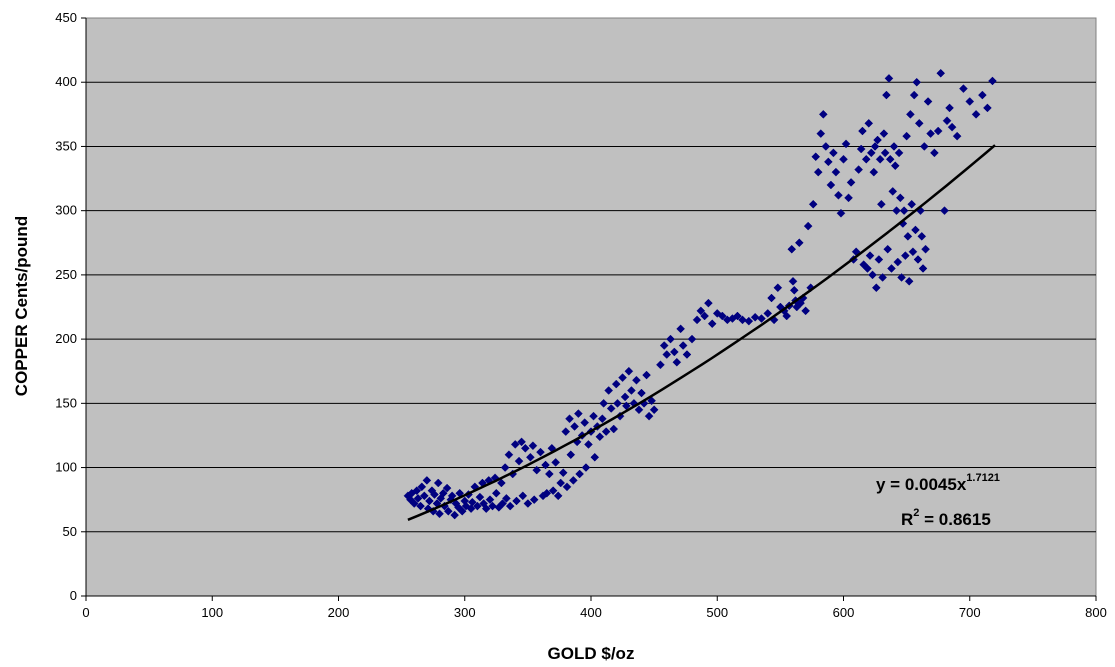 The height and width of the screenshot is (667, 1115). Describe the element at coordinates (66, 17) in the screenshot. I see `y-tick-label: 450` at that location.